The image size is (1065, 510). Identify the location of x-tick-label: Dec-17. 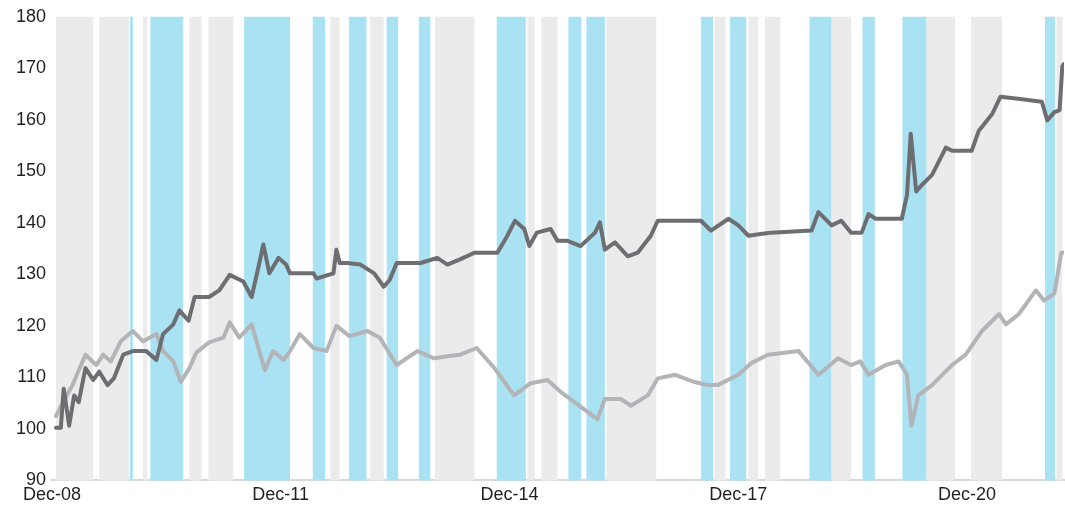
(738, 494).